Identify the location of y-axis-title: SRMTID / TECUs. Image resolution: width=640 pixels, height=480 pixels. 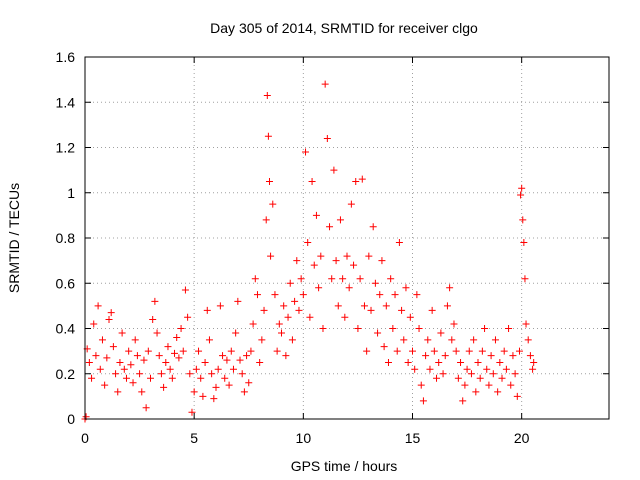
(14, 238).